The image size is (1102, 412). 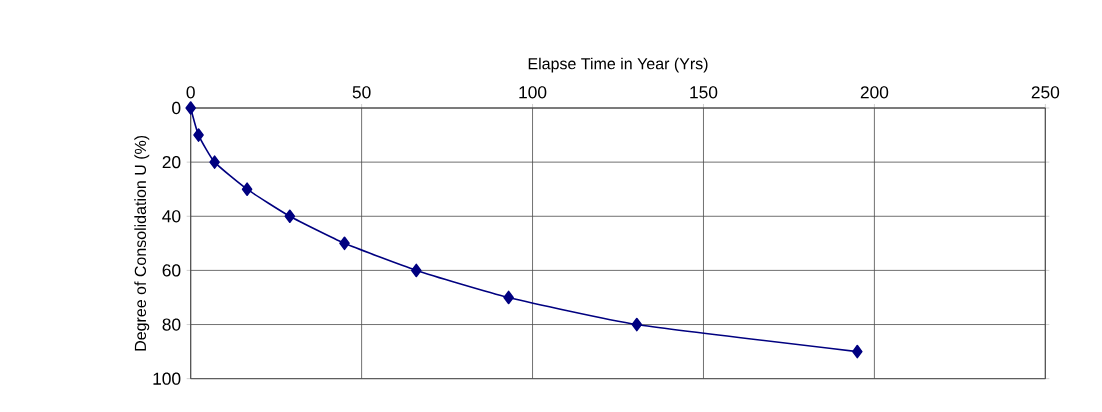 What do you see at coordinates (167, 378) in the screenshot?
I see `y-tick-label: 100` at bounding box center [167, 378].